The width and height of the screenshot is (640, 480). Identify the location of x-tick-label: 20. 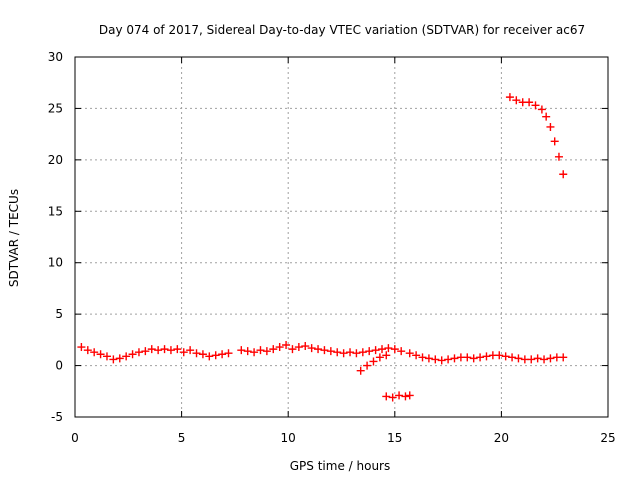
(501, 438).